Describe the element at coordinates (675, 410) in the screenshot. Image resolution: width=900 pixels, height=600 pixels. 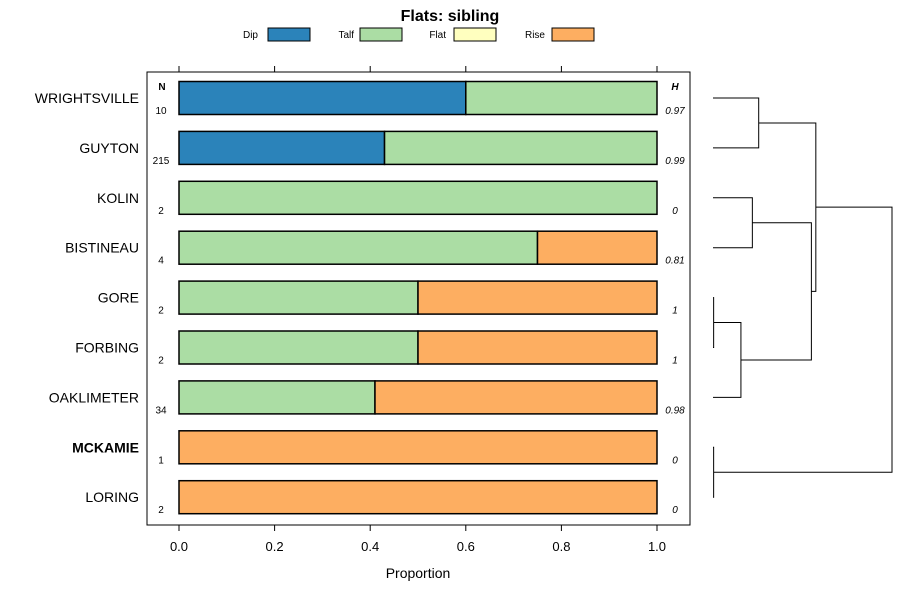
I see `h-value-oaklimeter: 0.98` at that location.